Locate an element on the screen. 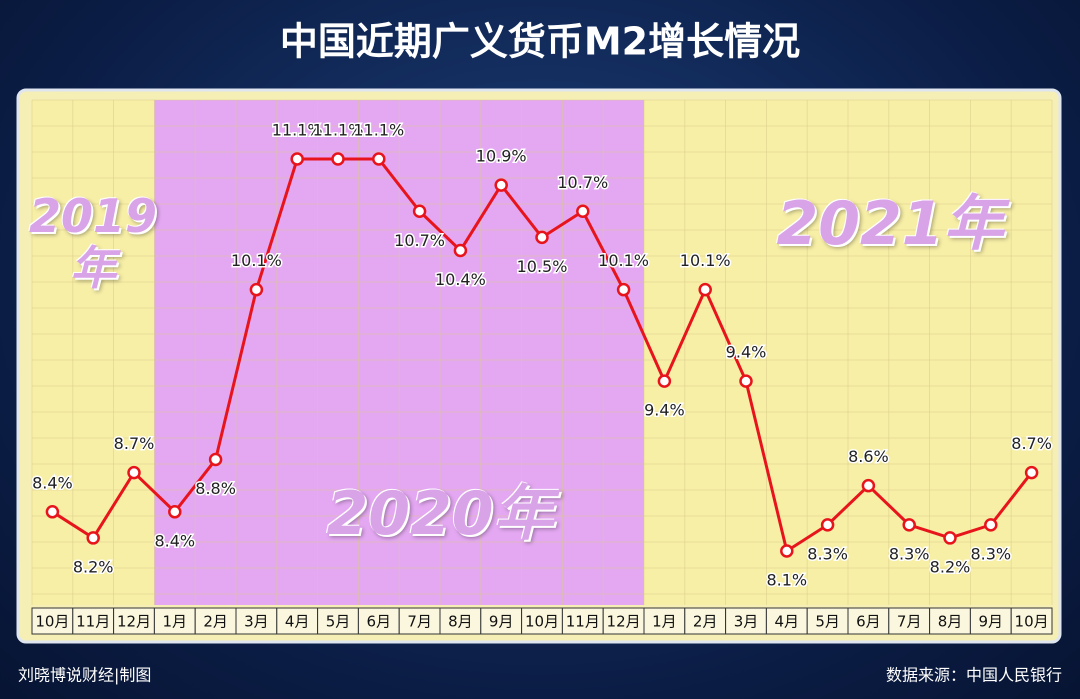 The height and width of the screenshot is (699, 1080). data-label: 8.8% is located at coordinates (215, 488).